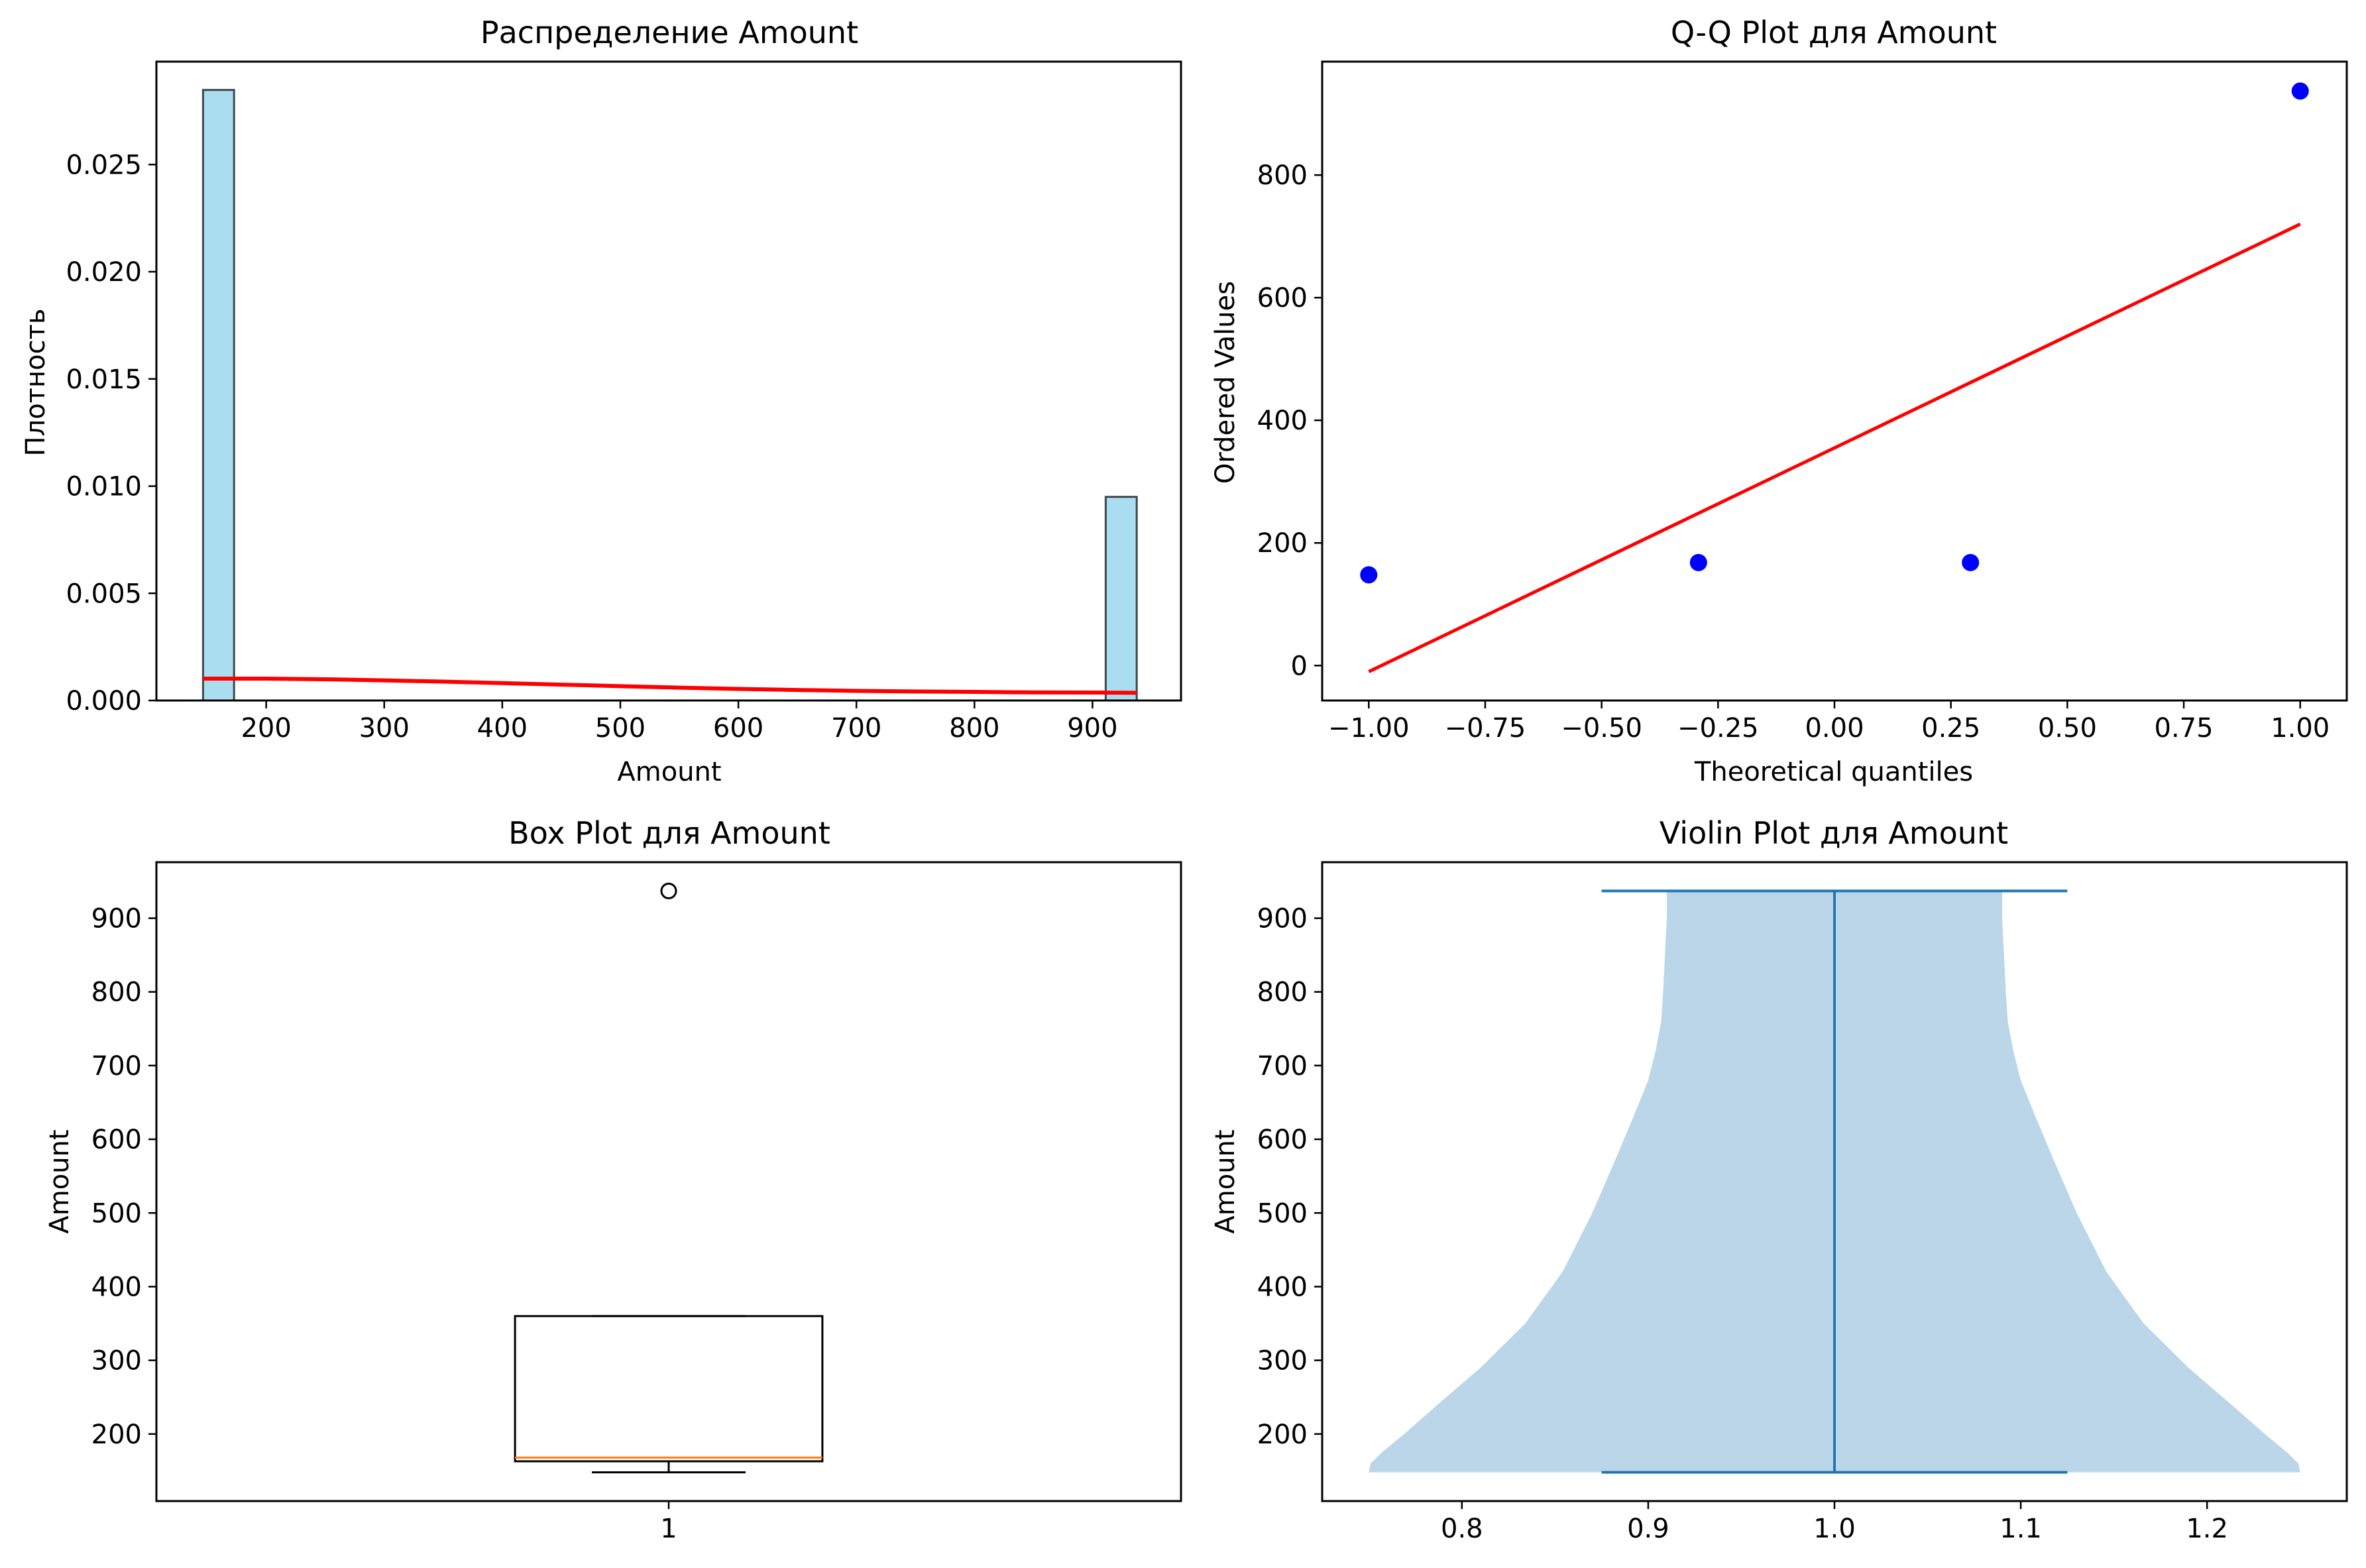 The height and width of the screenshot is (1568, 2366). What do you see at coordinates (116, 1361) in the screenshot?
I see `boxplot-y-tick-label: 300` at bounding box center [116, 1361].